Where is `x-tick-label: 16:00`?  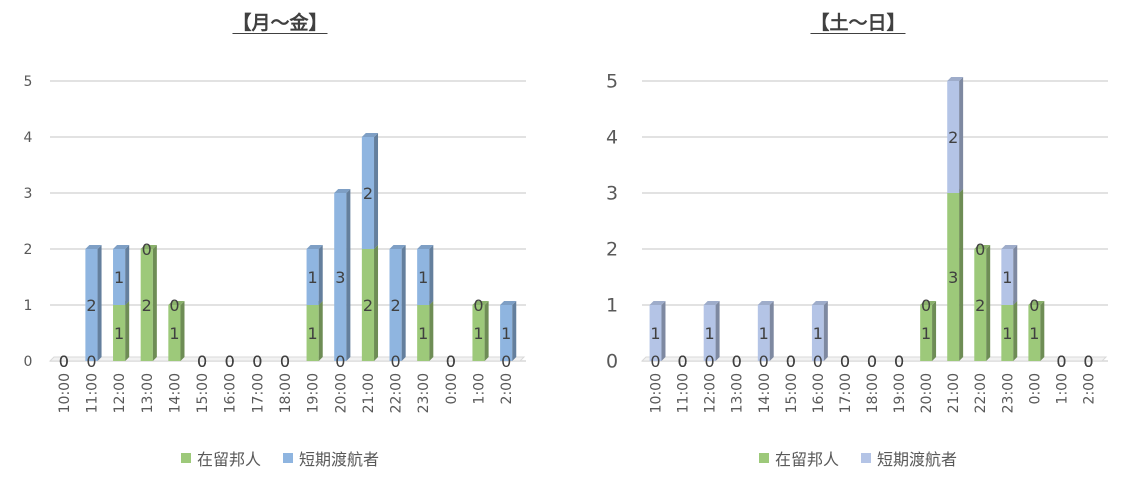
x-tick-label: 16:00 is located at coordinates (819, 393).